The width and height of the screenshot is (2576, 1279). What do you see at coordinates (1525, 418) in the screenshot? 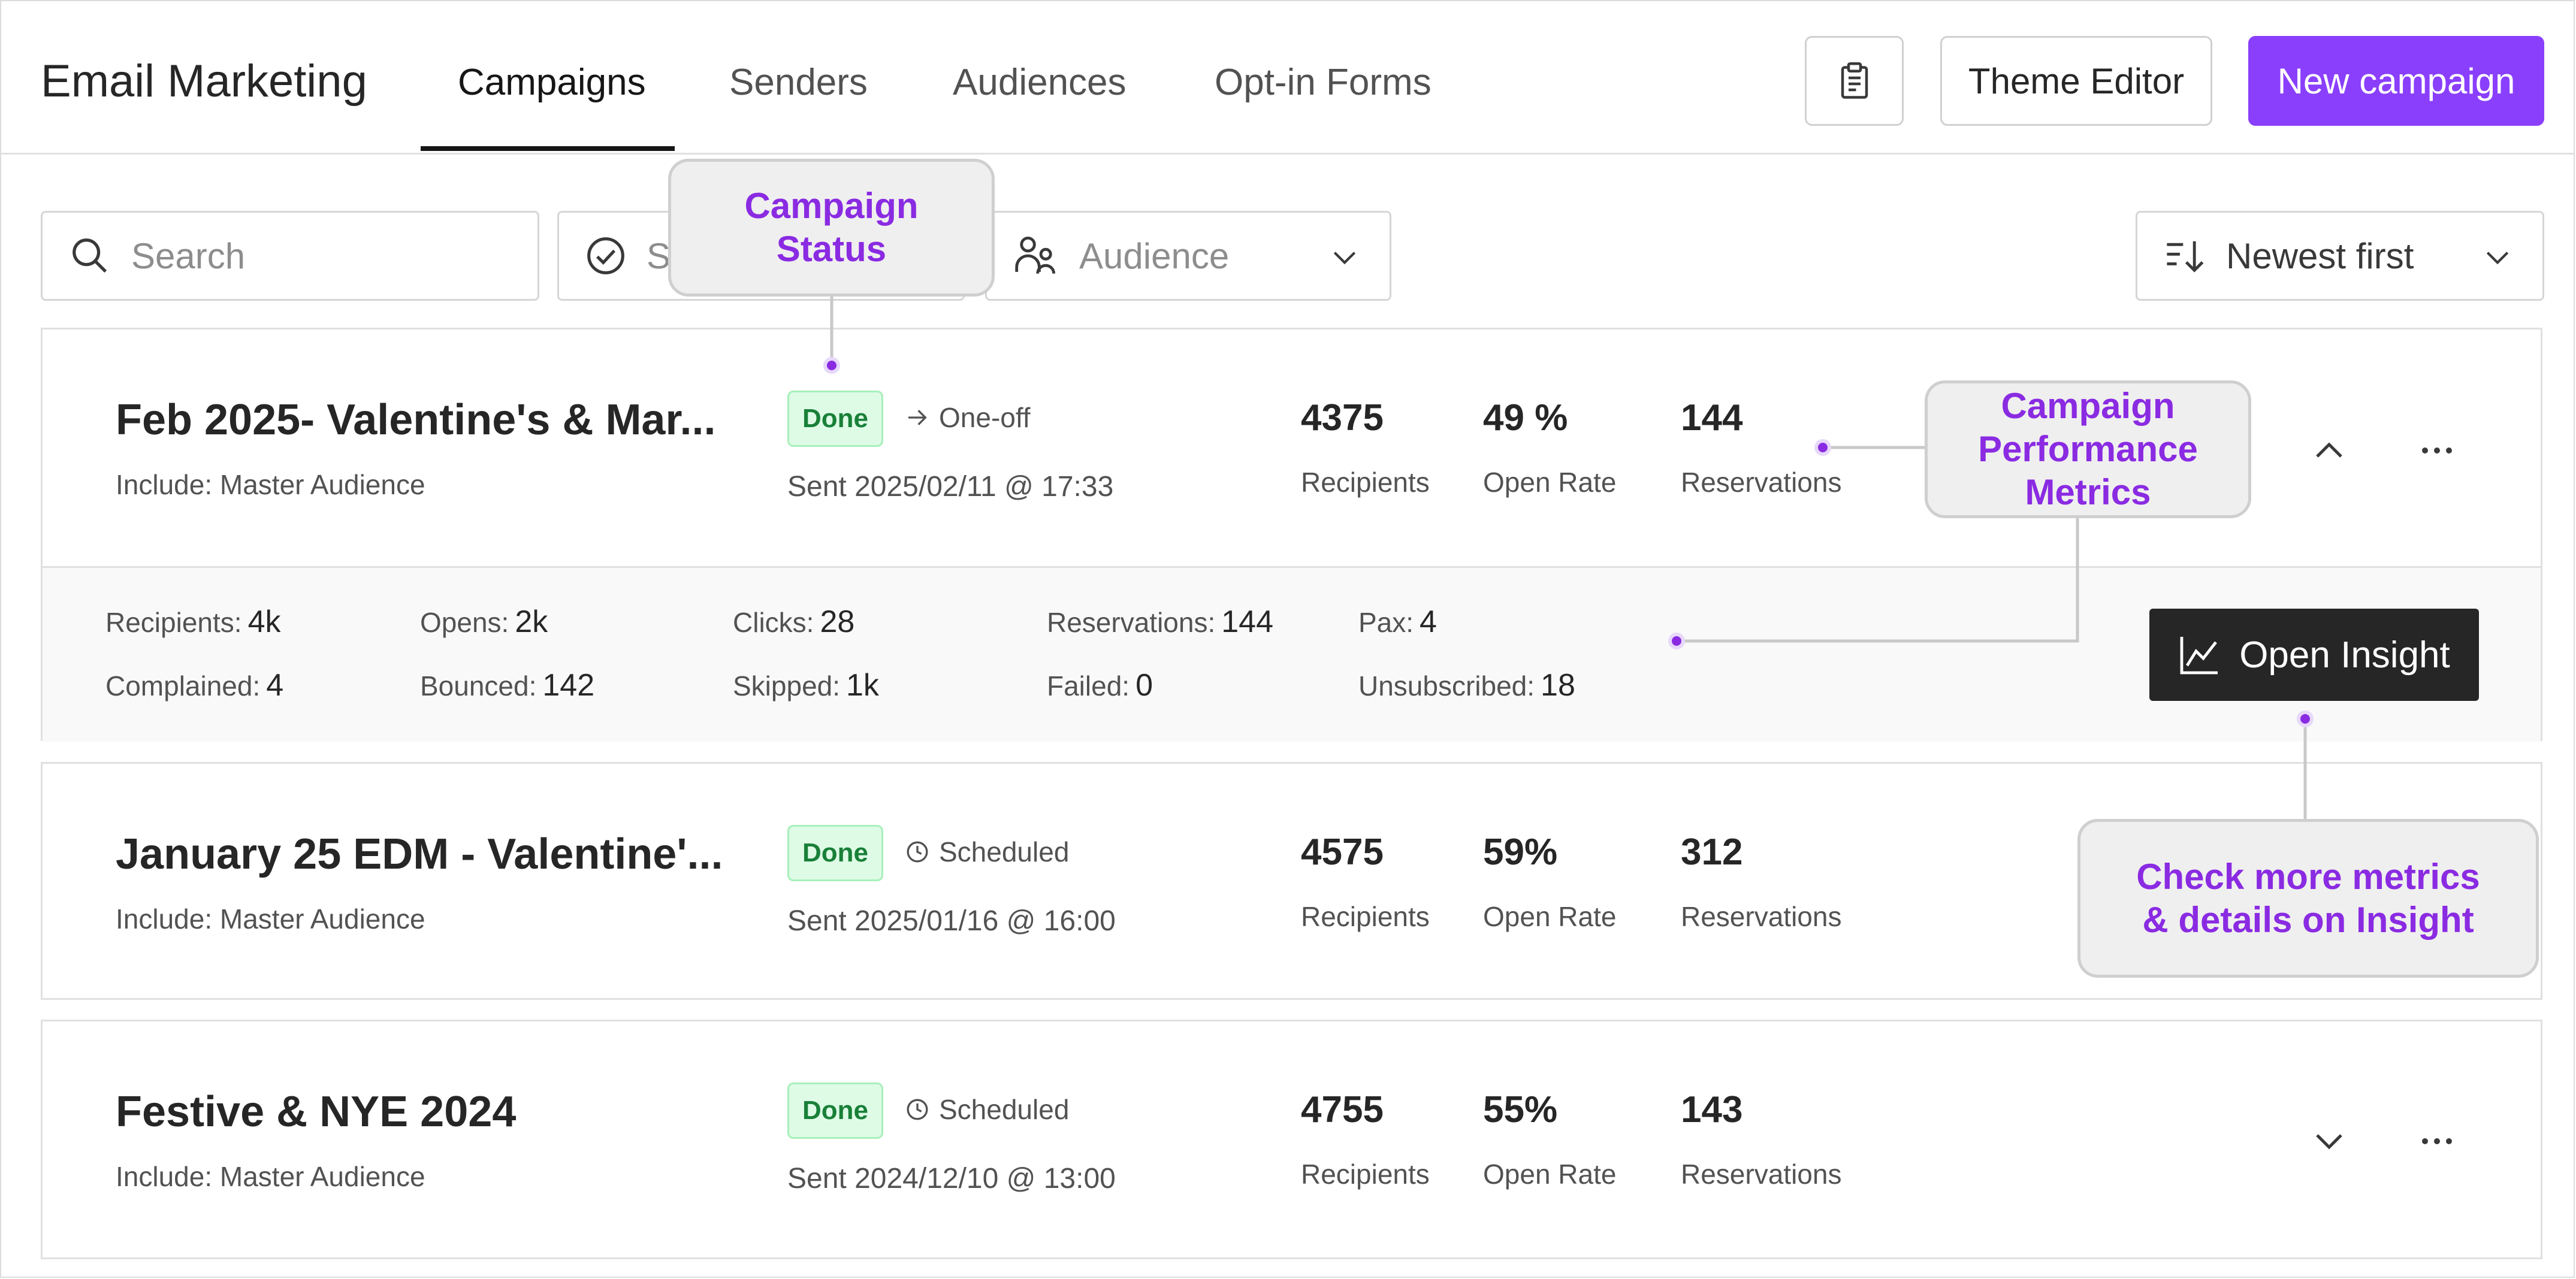
I see `open-rate-value: 49 %` at bounding box center [1525, 418].